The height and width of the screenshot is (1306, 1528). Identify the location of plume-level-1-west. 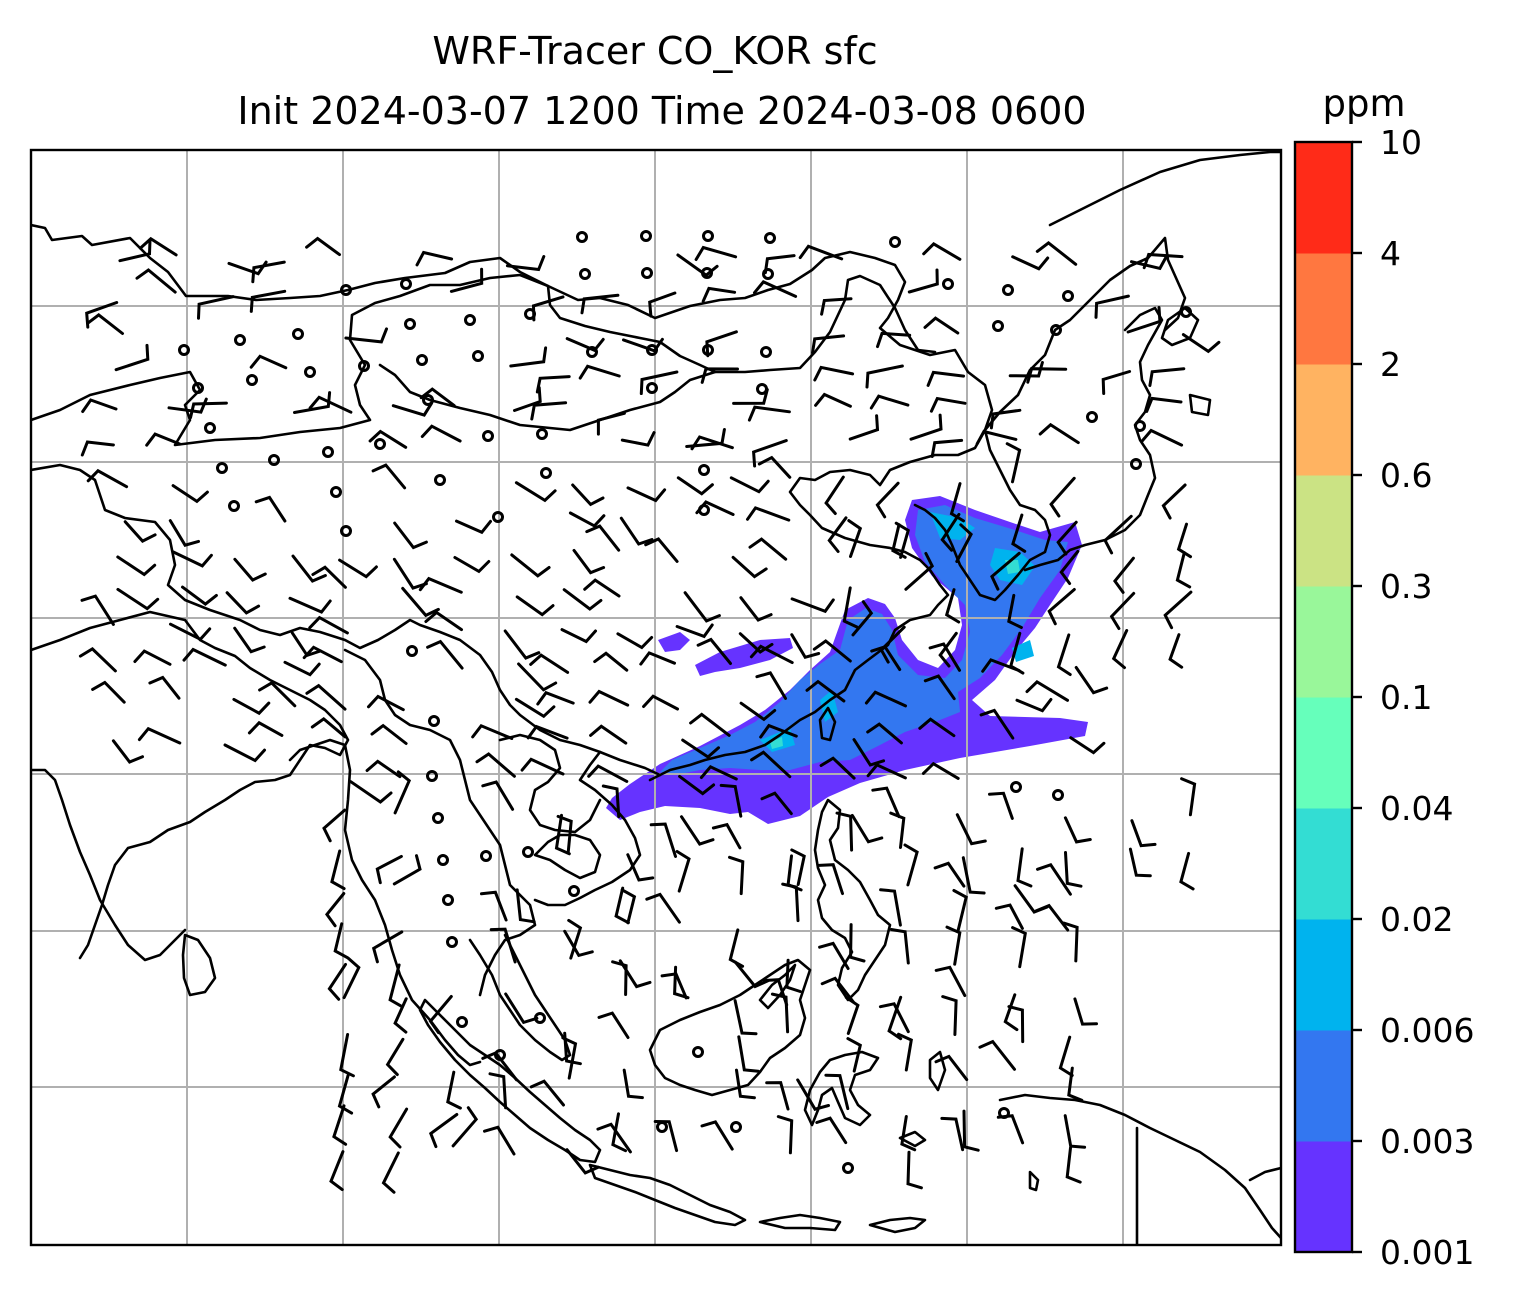
(725, 654).